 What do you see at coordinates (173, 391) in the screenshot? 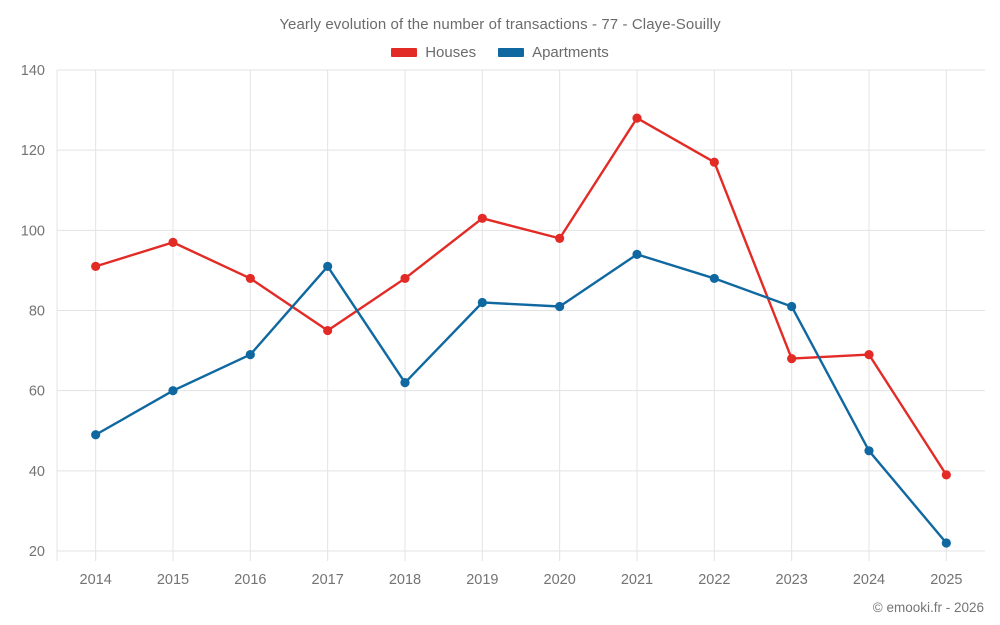
I see `data-point-apartments-2015` at bounding box center [173, 391].